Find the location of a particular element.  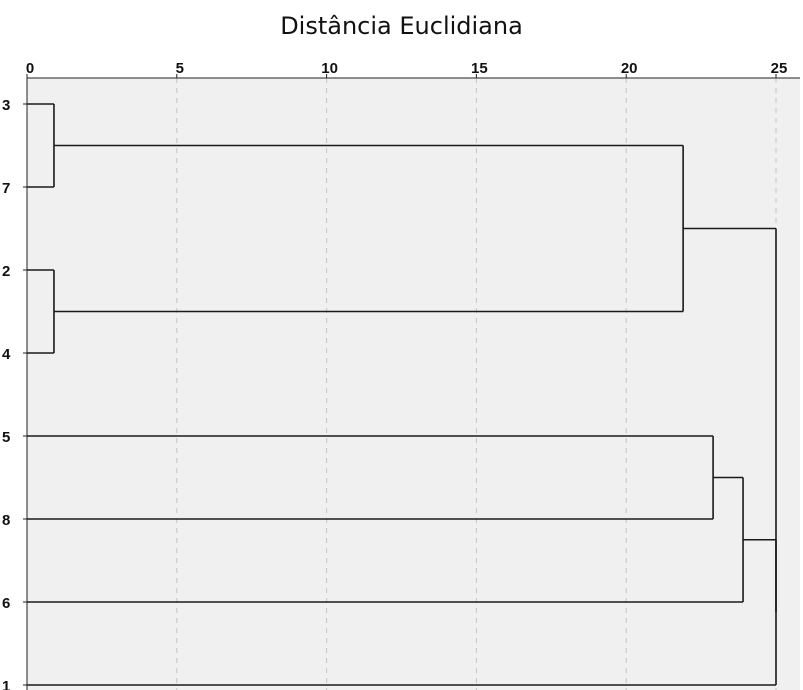

x-tick-label: 0 is located at coordinates (30, 68).